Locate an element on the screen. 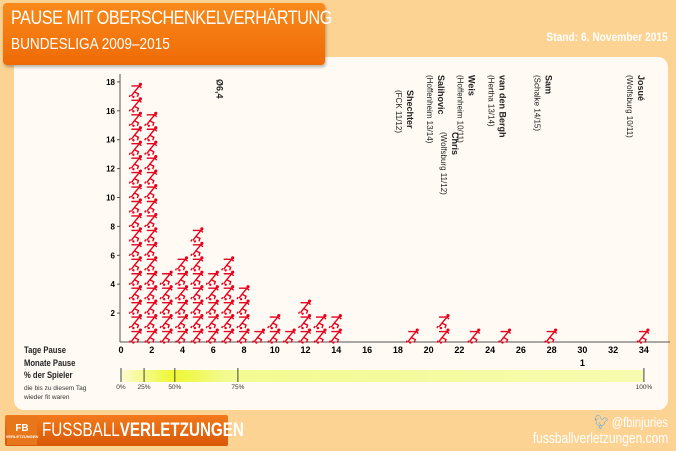  x-tick-label: 6 is located at coordinates (213, 350).